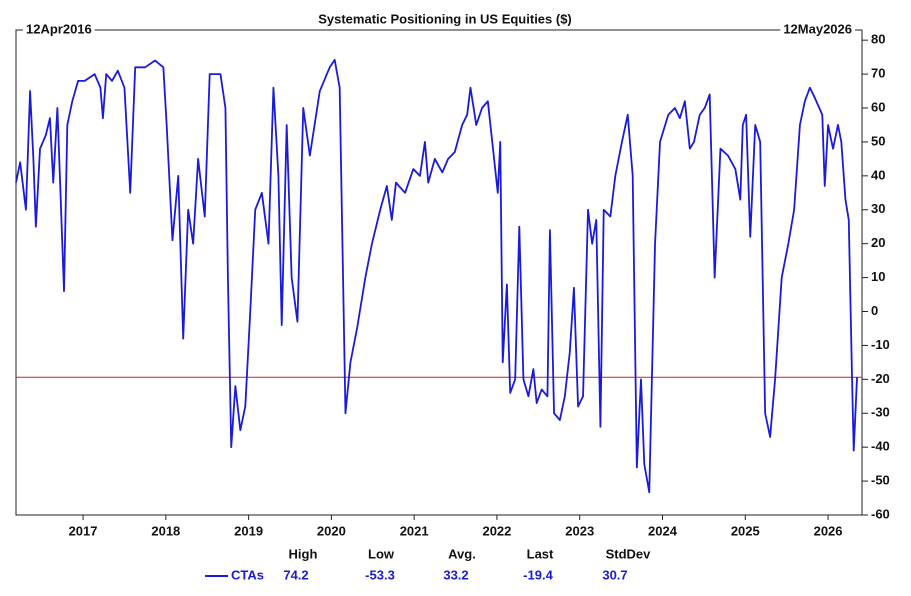 This screenshot has height=596, width=911. I want to click on x-tick-label: 2022, so click(496, 530).